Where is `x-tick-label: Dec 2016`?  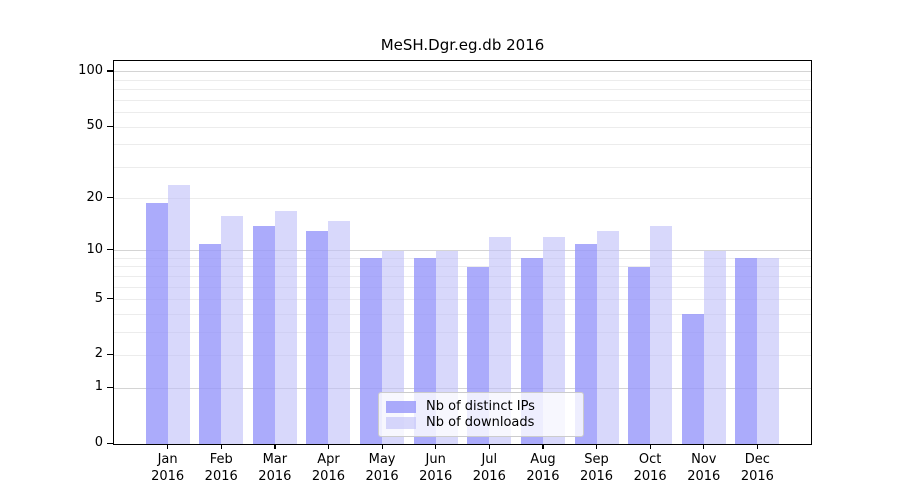 x-tick-label: Dec 2016 is located at coordinates (757, 468).